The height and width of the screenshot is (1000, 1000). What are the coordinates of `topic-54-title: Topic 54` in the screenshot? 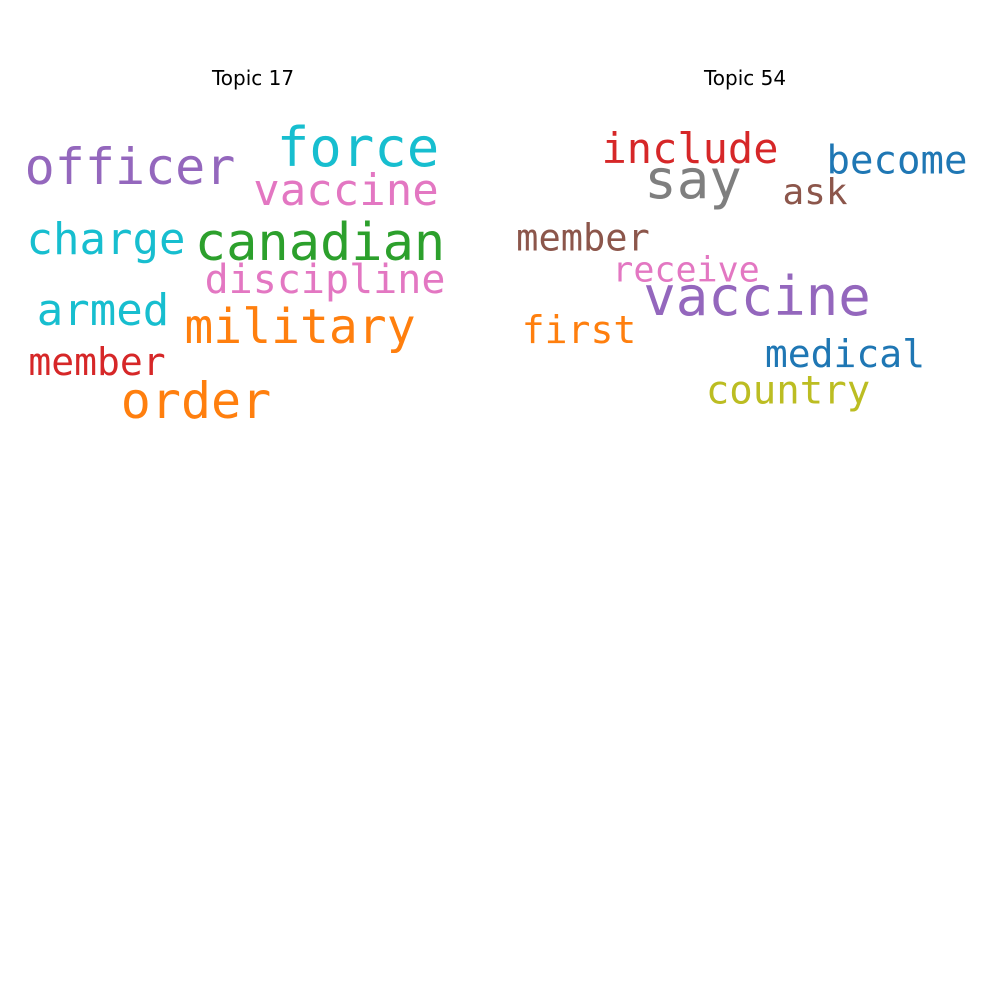 It's located at (745, 78).